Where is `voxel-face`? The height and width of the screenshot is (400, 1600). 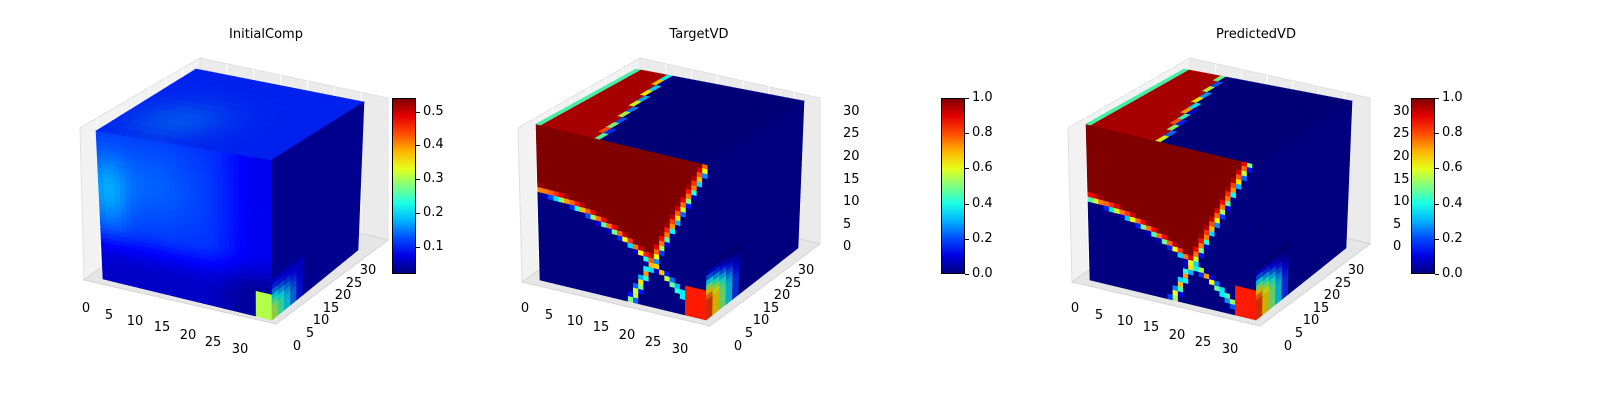 voxel-face is located at coordinates (184, 225).